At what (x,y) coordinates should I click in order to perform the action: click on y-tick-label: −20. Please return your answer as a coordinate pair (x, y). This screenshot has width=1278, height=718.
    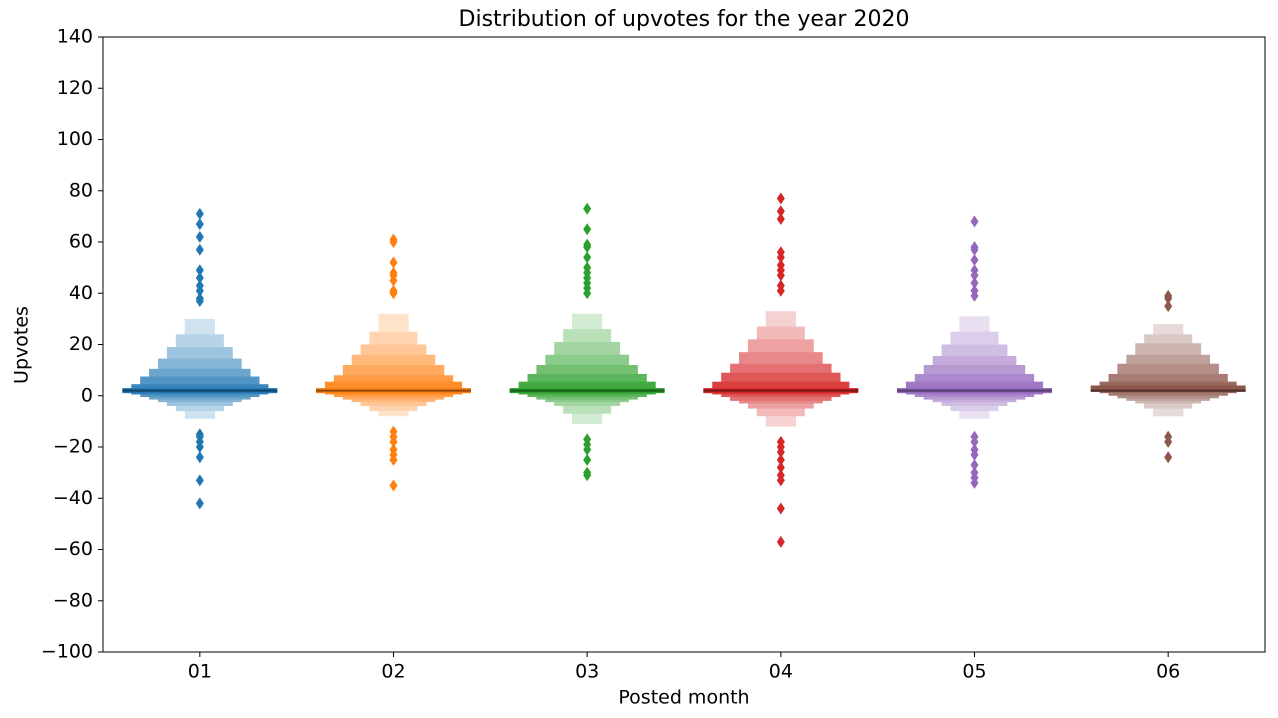
    Looking at the image, I should click on (73, 447).